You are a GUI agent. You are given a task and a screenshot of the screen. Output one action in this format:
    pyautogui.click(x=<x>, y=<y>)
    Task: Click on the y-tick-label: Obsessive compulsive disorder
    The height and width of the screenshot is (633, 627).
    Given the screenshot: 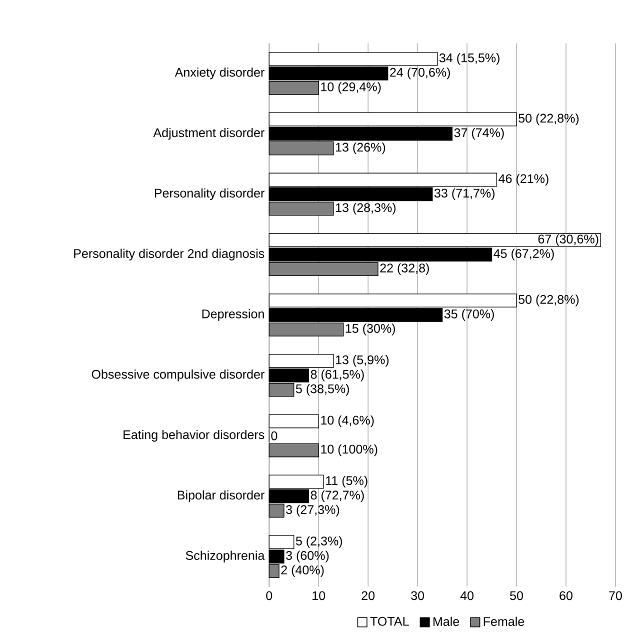 What is the action you would take?
    pyautogui.click(x=178, y=376)
    